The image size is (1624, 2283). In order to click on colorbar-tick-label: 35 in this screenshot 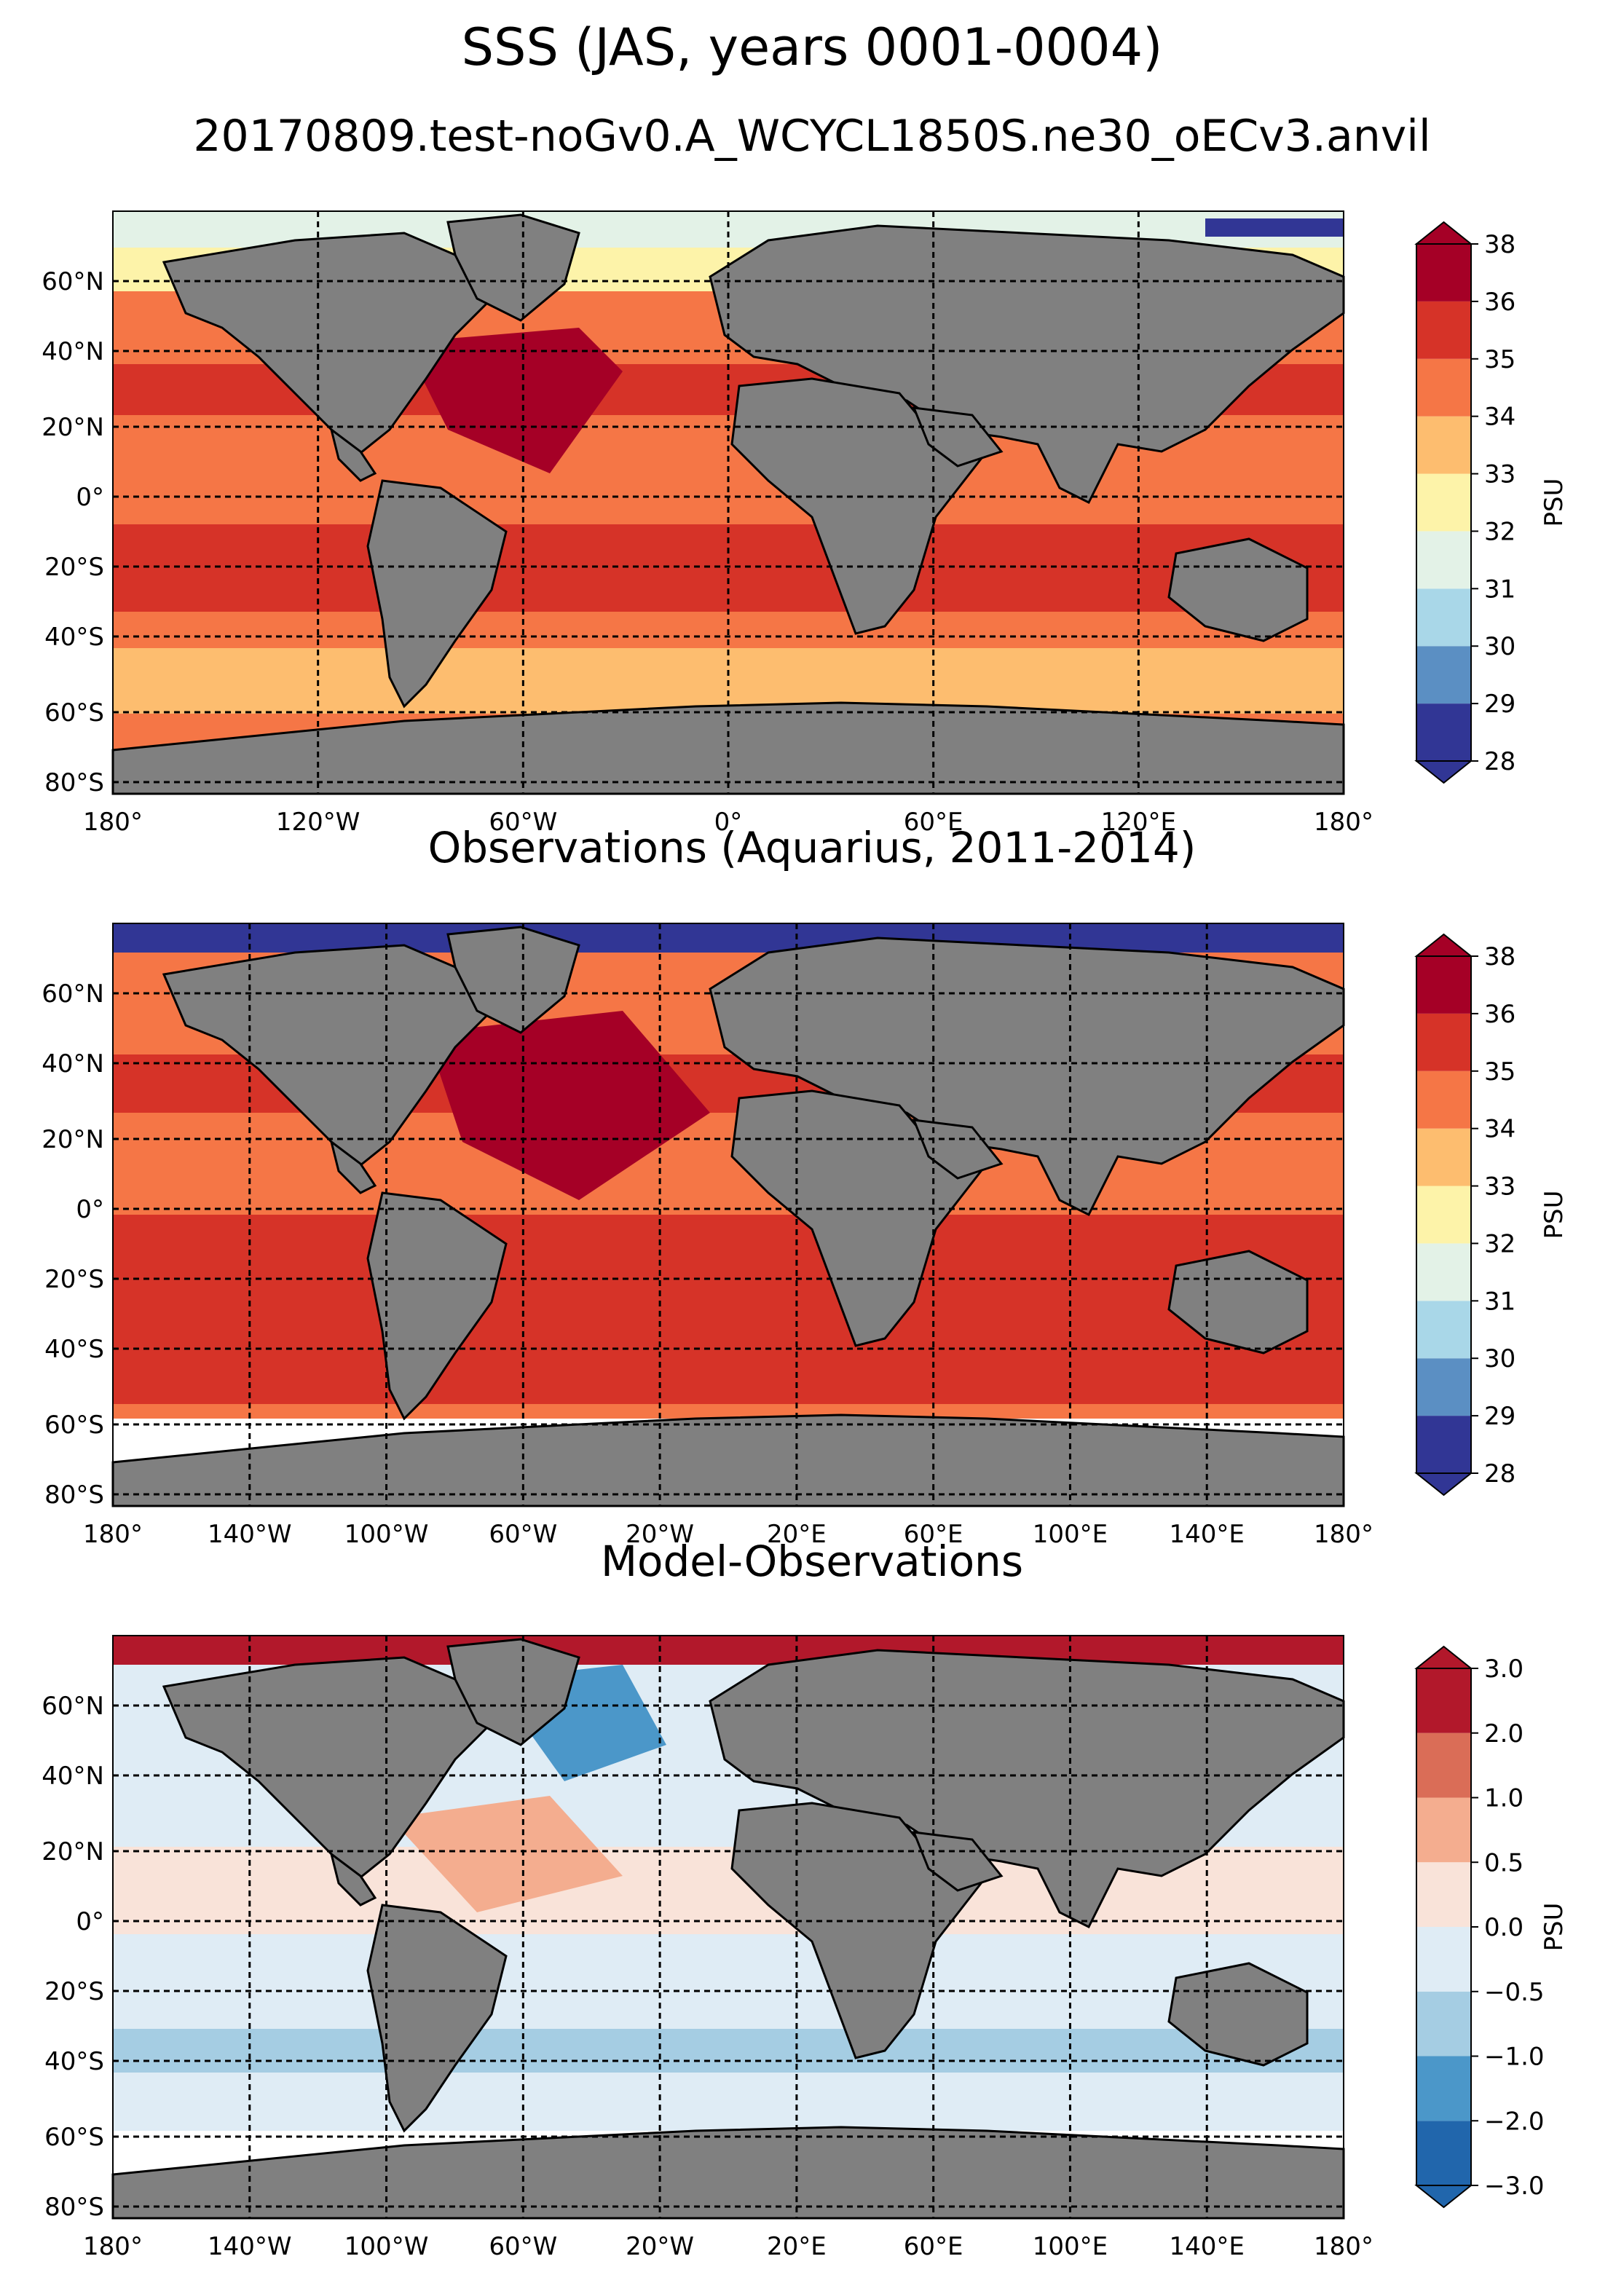, I will do `click(1499, 359)`.